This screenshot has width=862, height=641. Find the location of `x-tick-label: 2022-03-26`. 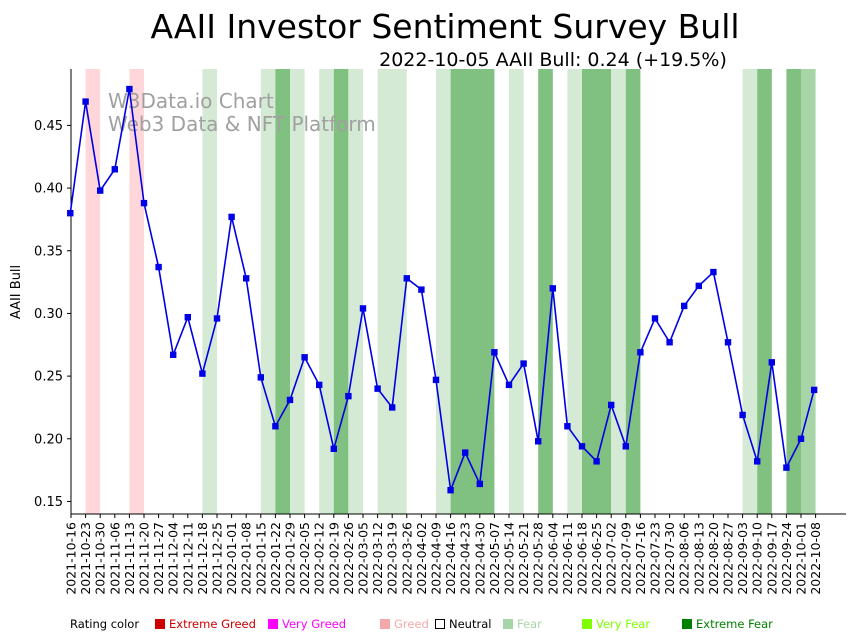

x-tick-label: 2022-03-26 is located at coordinates (406, 558).